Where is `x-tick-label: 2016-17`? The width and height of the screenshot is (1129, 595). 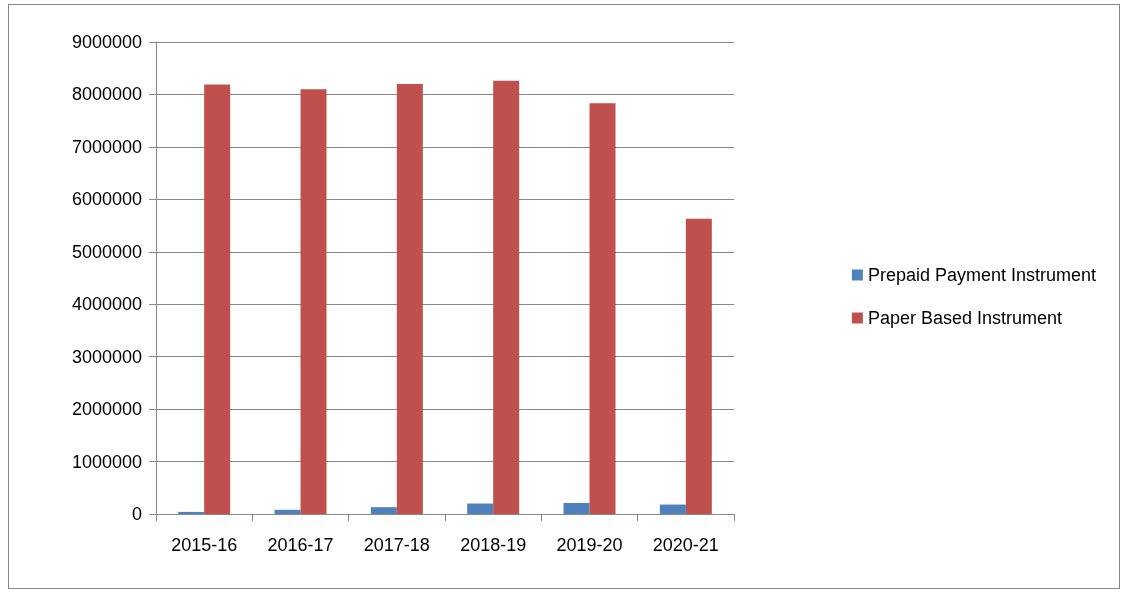
x-tick-label: 2016-17 is located at coordinates (300, 545).